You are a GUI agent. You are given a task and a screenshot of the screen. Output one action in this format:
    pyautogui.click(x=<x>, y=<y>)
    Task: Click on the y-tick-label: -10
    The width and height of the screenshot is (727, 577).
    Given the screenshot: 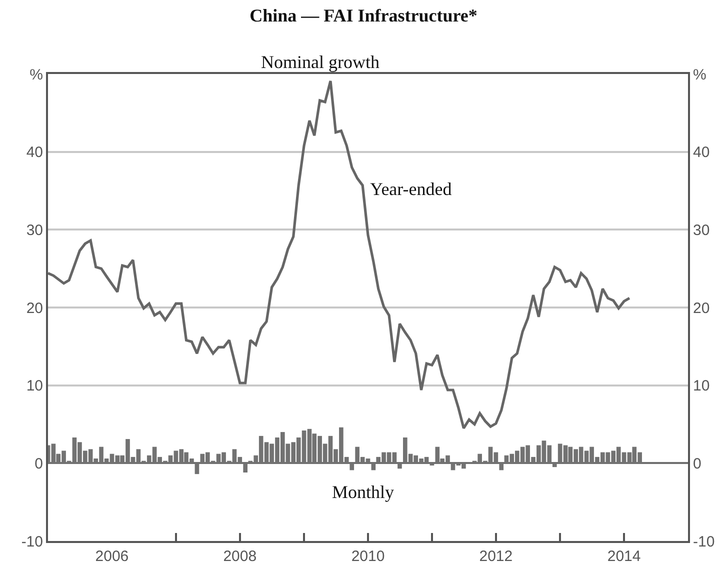 What is the action you would take?
    pyautogui.click(x=32, y=541)
    